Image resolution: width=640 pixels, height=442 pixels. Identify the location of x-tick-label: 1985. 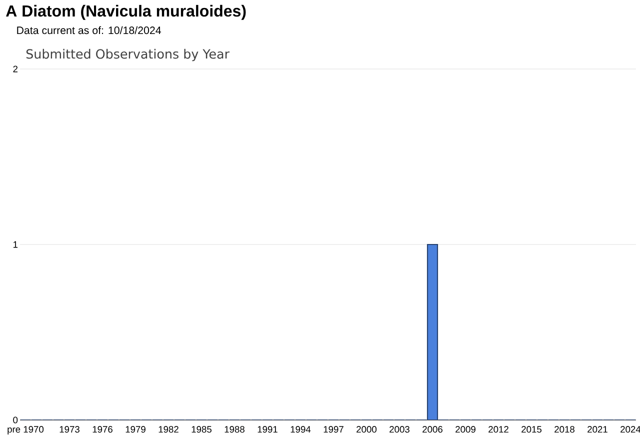
(202, 429).